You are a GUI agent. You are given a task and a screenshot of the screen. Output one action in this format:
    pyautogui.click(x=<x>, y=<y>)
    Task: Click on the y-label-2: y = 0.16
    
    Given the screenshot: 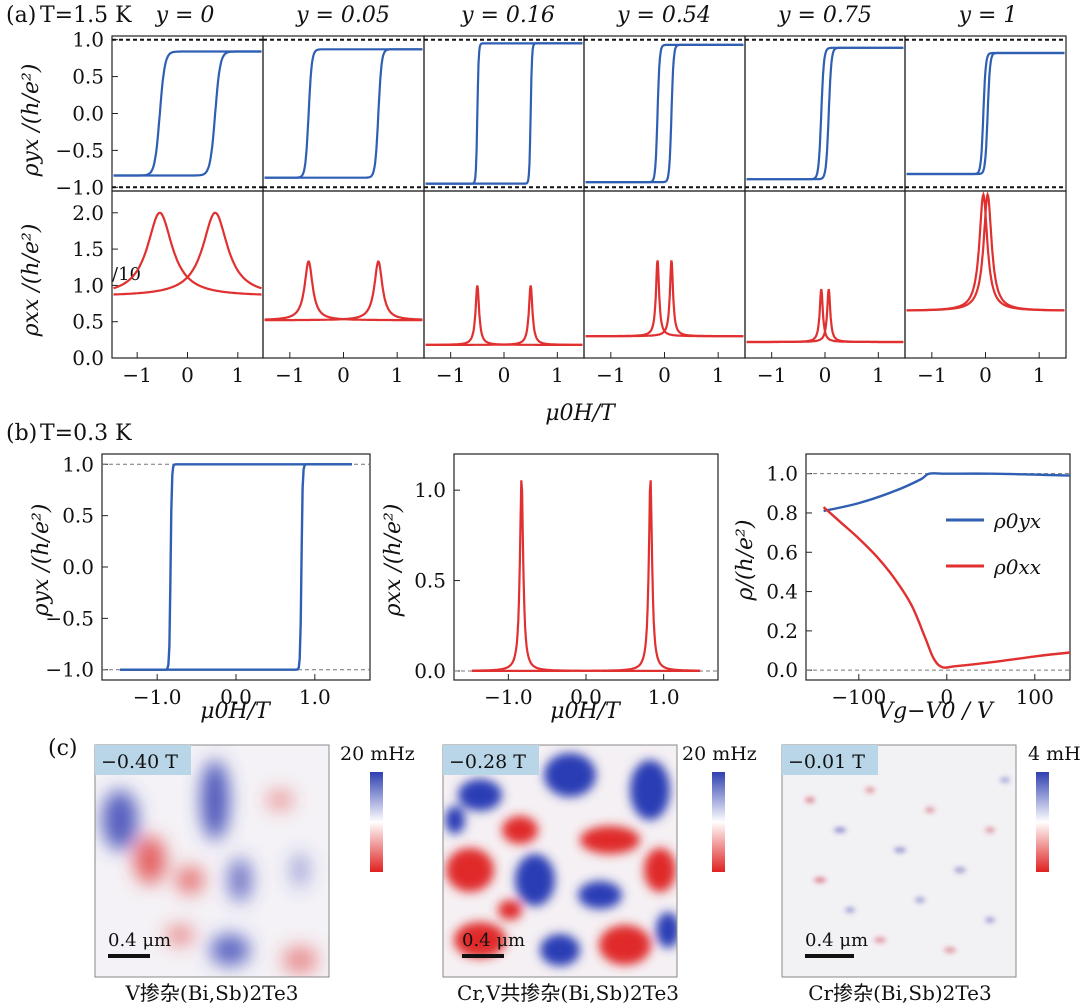 What is the action you would take?
    pyautogui.click(x=507, y=15)
    